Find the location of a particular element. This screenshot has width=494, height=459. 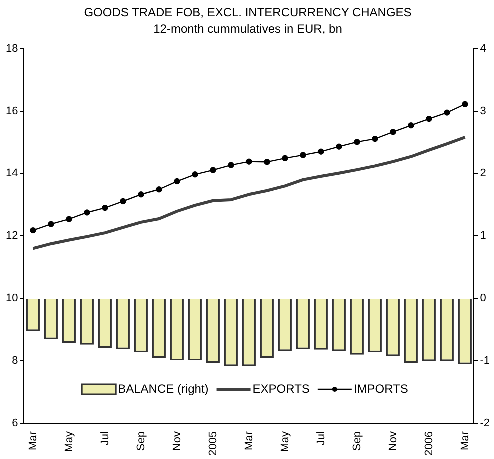

legend-label: IMPORTS is located at coordinates (381, 389).